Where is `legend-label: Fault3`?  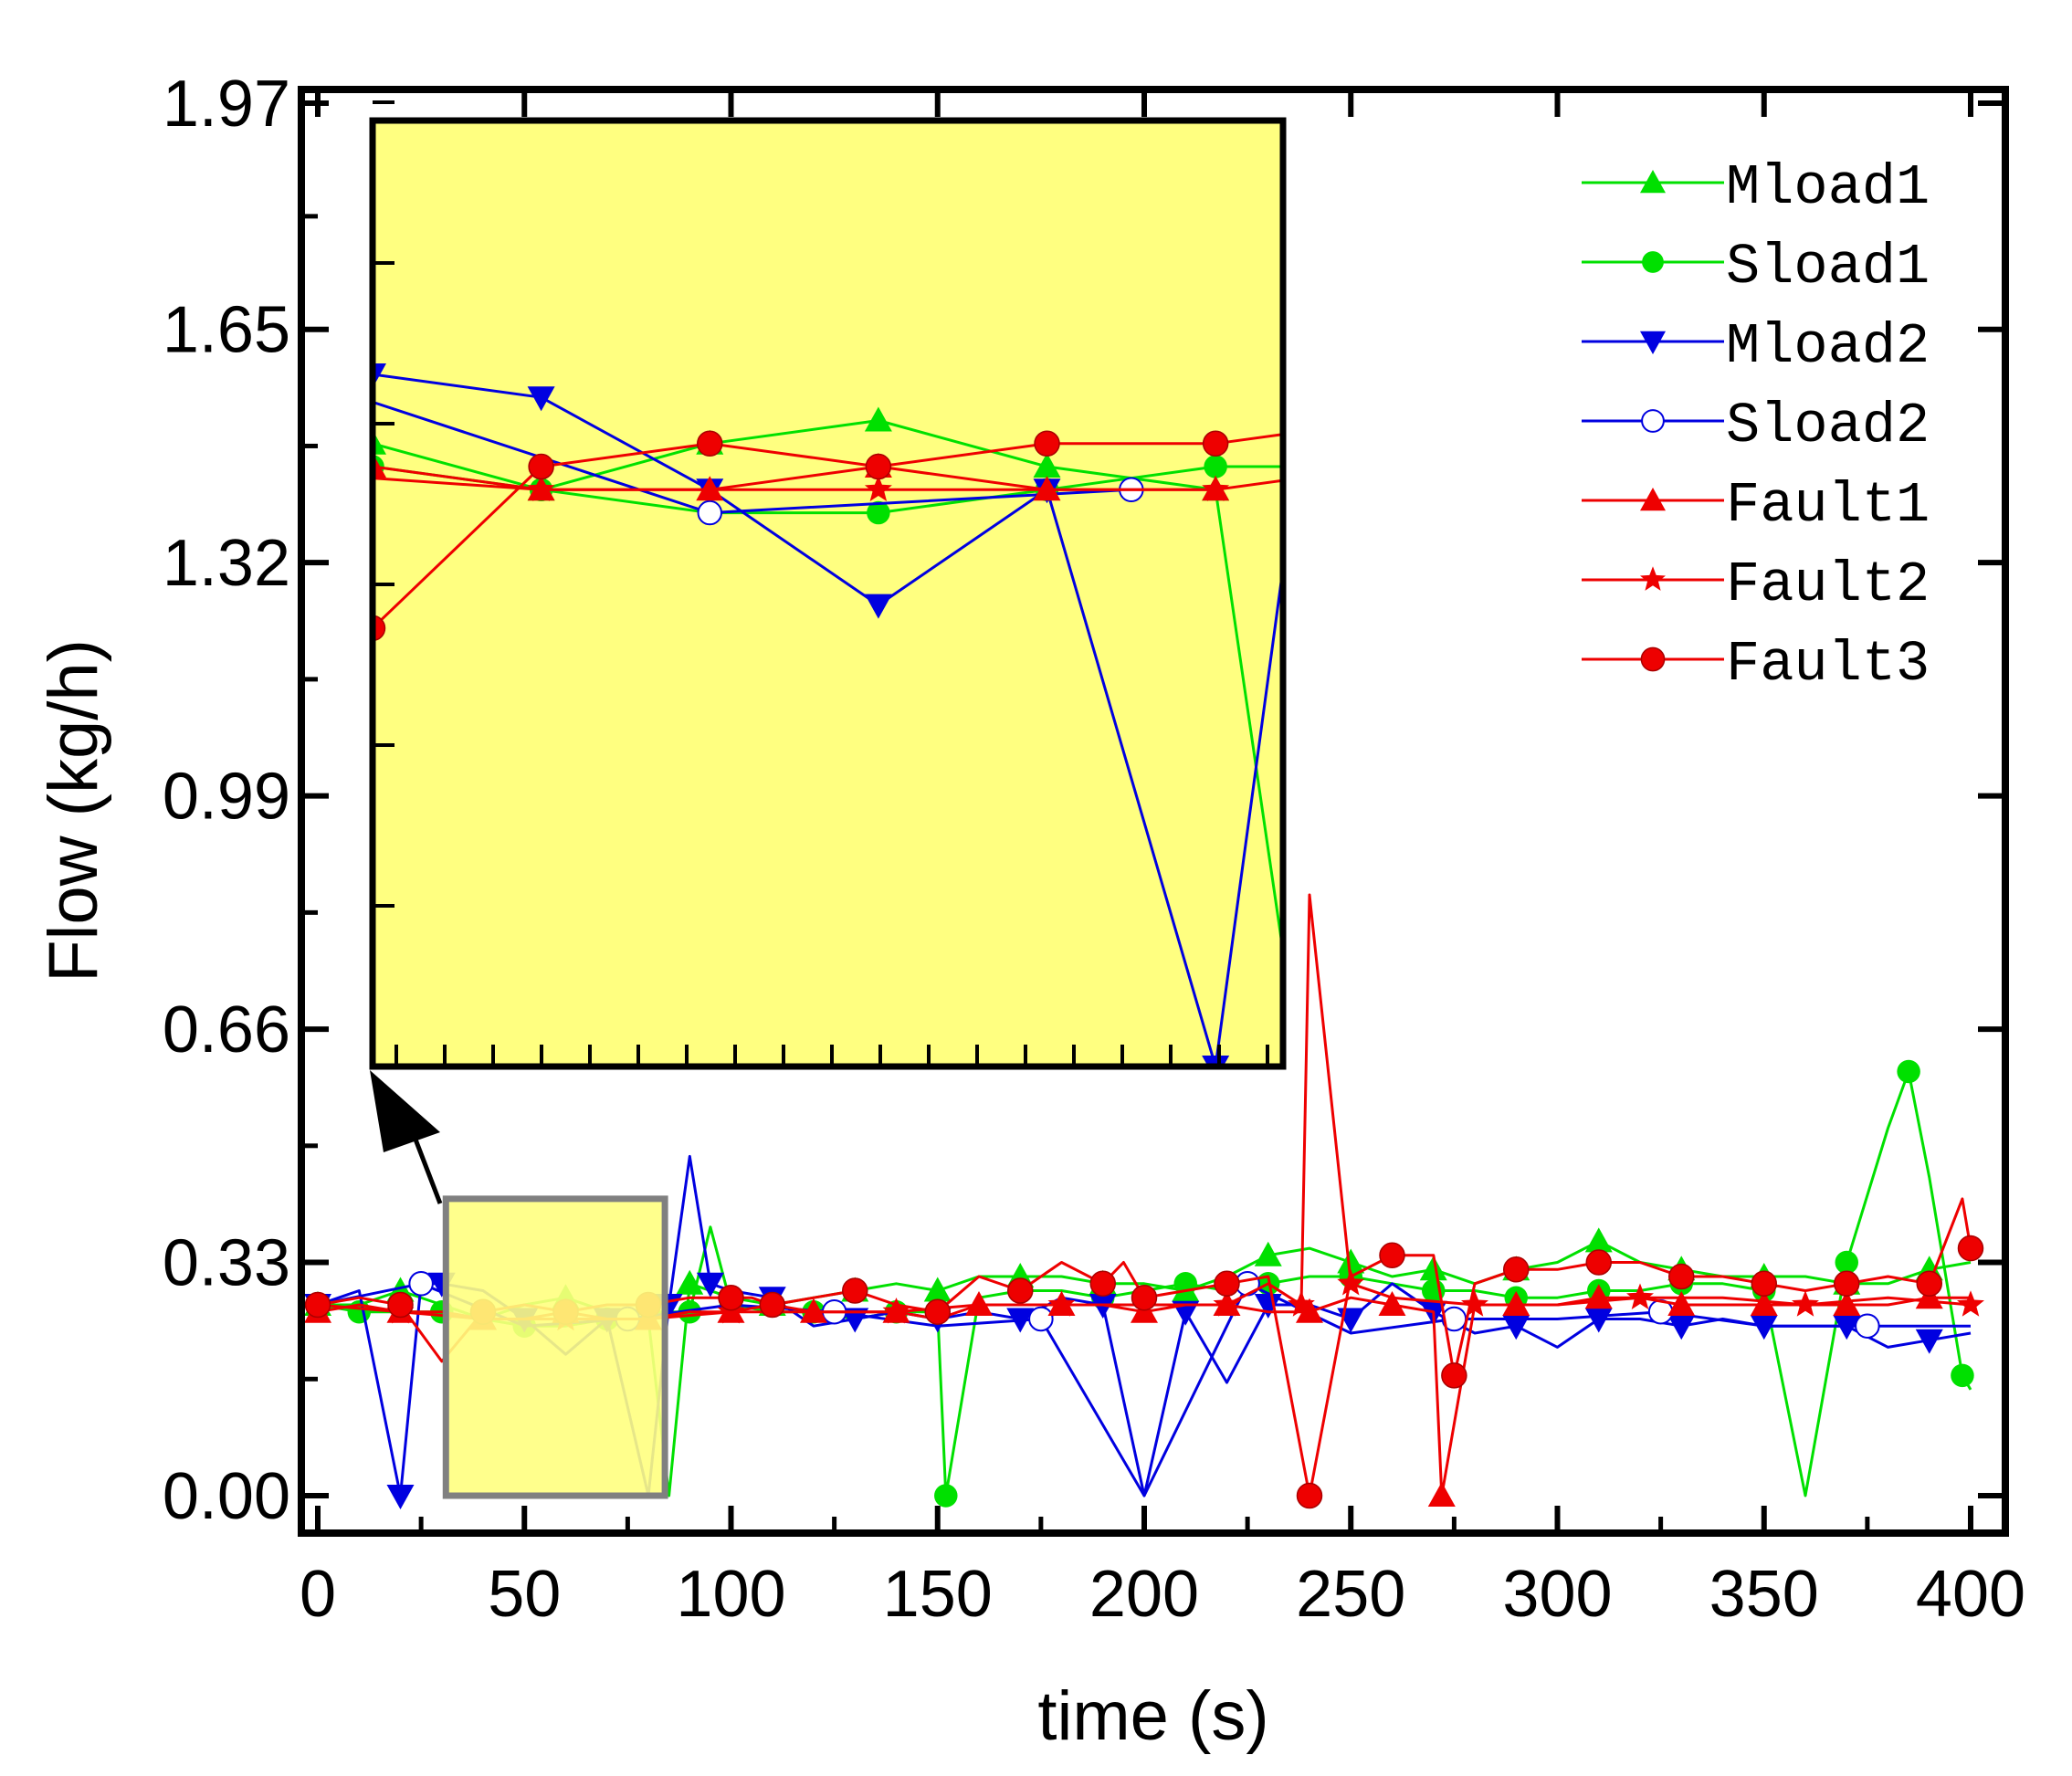 legend-label: Fault3 is located at coordinates (1828, 664).